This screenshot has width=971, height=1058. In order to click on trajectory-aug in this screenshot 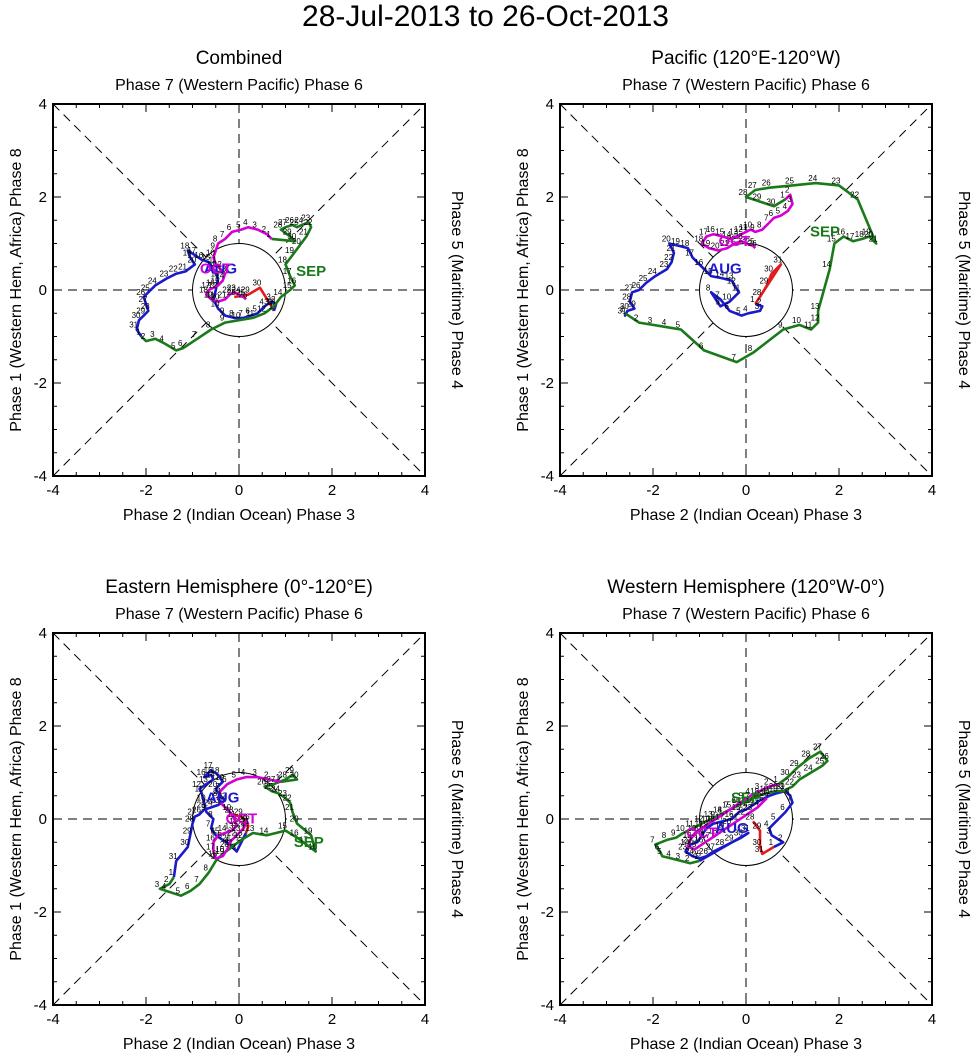, I will do `click(210, 823)`.